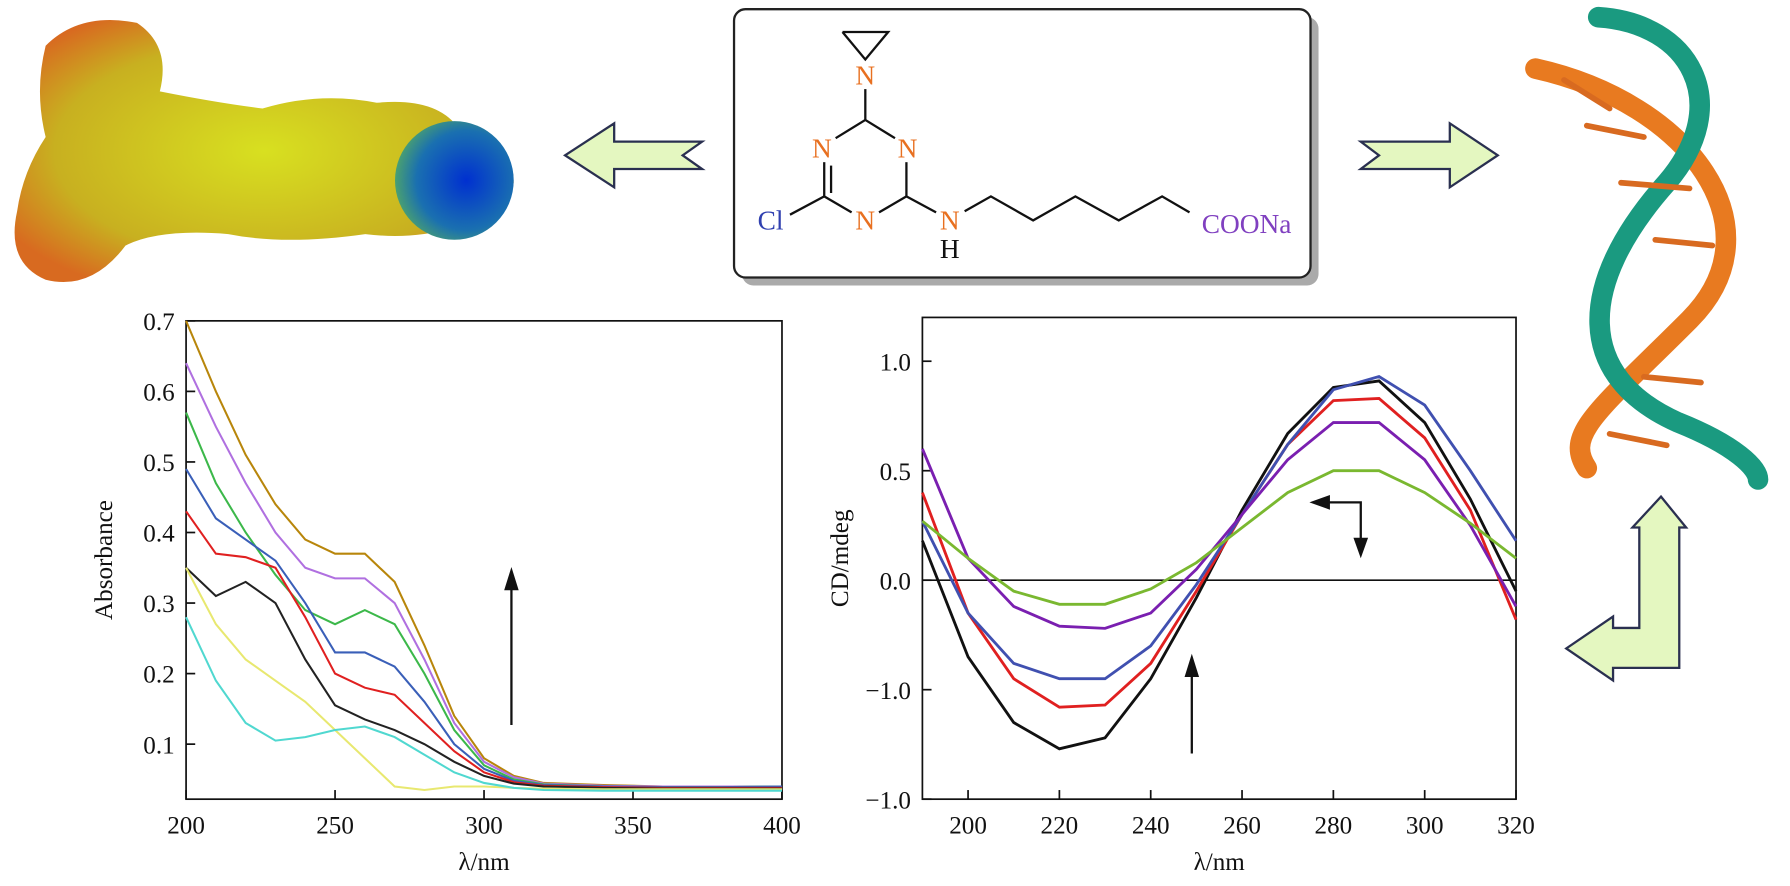 Image resolution: width=1790 pixels, height=886 pixels. Describe the element at coordinates (895, 362) in the screenshot. I see `y-tick-label: 1.0` at that location.